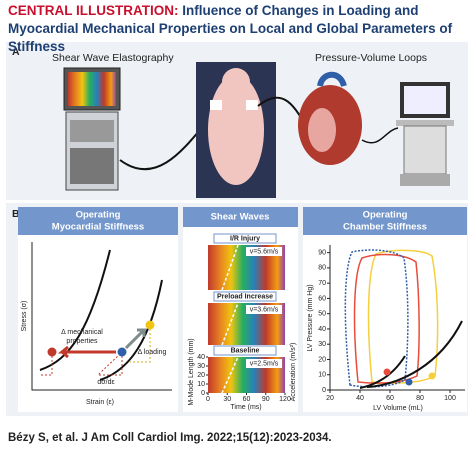  I want to click on x-tick-label: 0, so click(208, 399).